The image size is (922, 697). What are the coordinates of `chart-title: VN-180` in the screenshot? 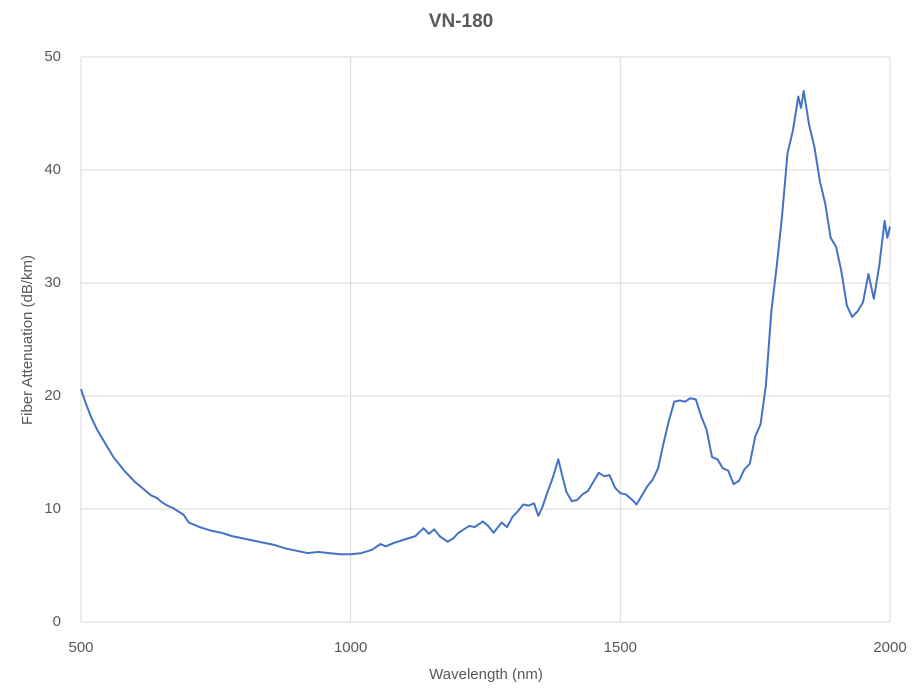 It's located at (461, 21).